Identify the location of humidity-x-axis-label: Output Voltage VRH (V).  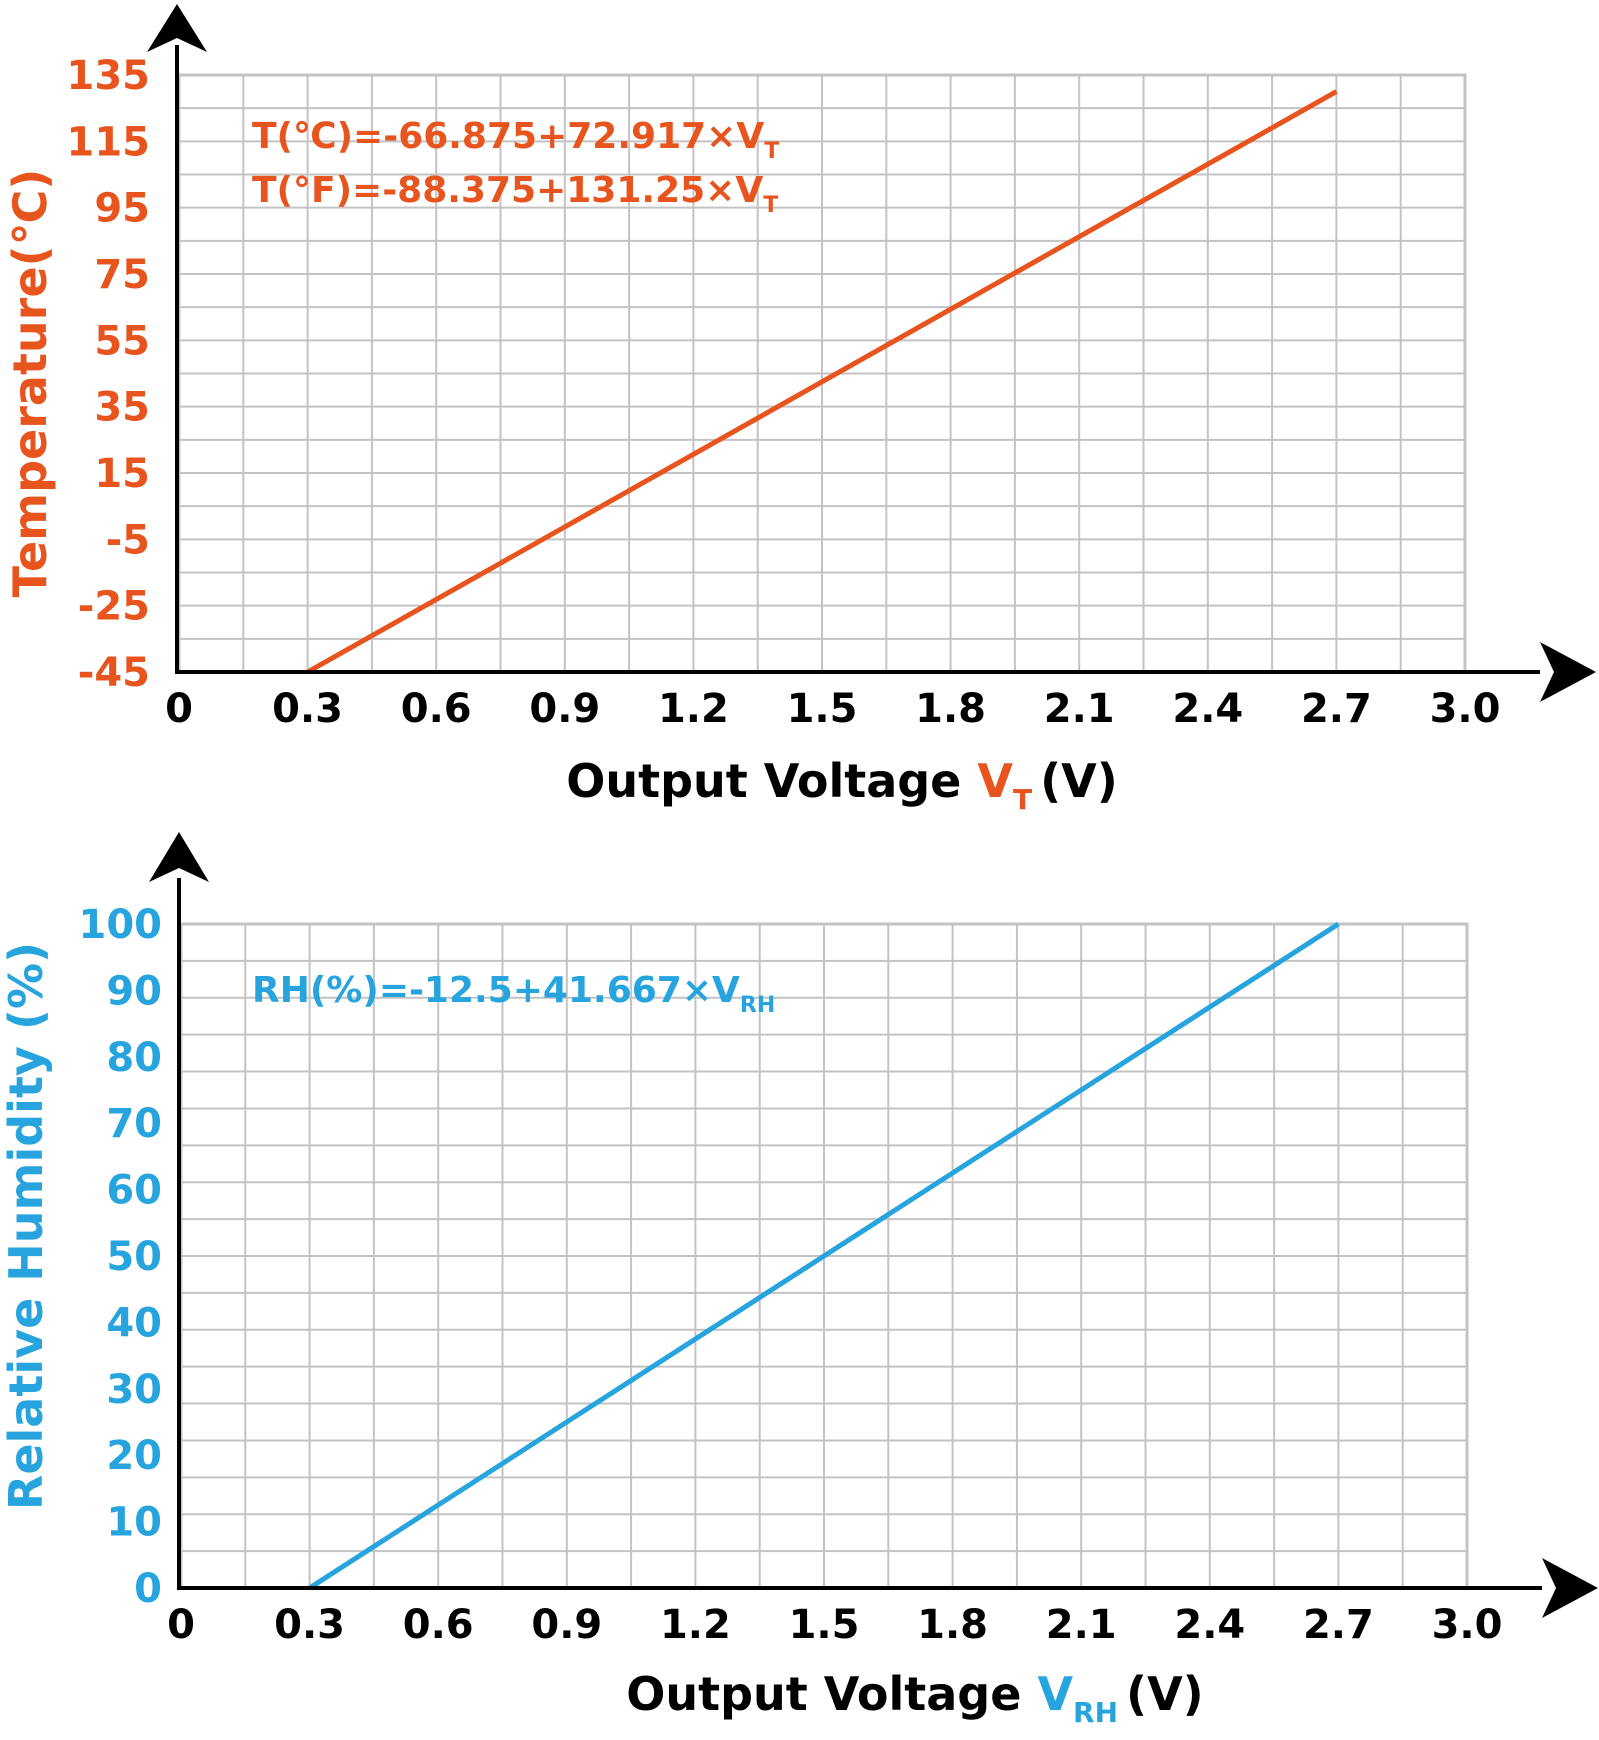
(914, 1698).